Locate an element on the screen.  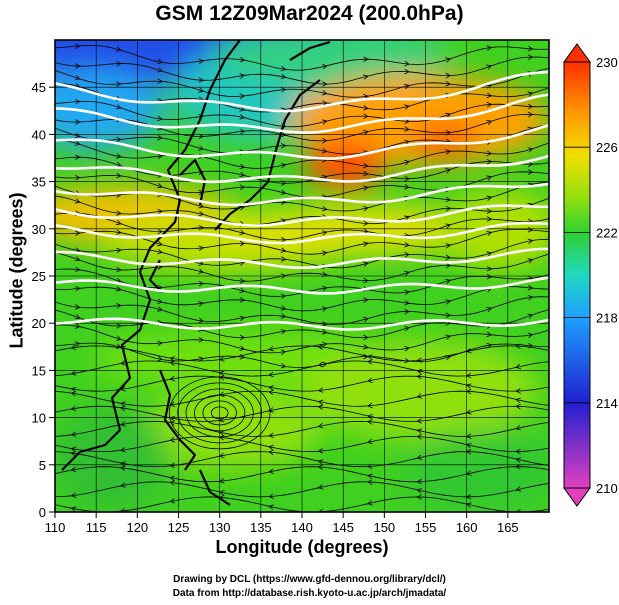
chart-title: GSM 12Z09Mar2024 (200.0hPa) is located at coordinates (309, 13).